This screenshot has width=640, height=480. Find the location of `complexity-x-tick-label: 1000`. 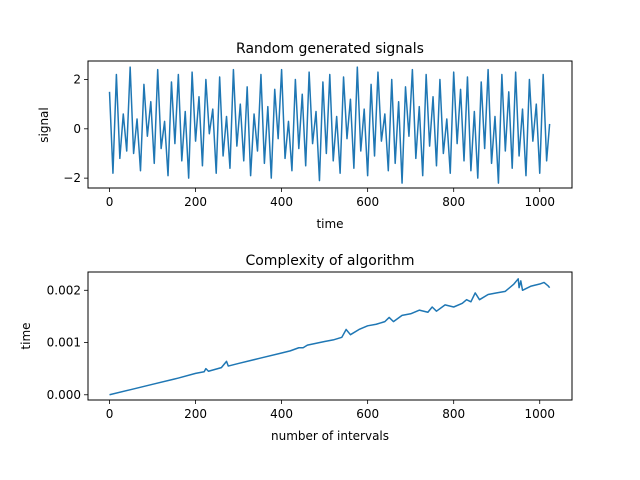

complexity-x-tick-label: 1000 is located at coordinates (539, 414).